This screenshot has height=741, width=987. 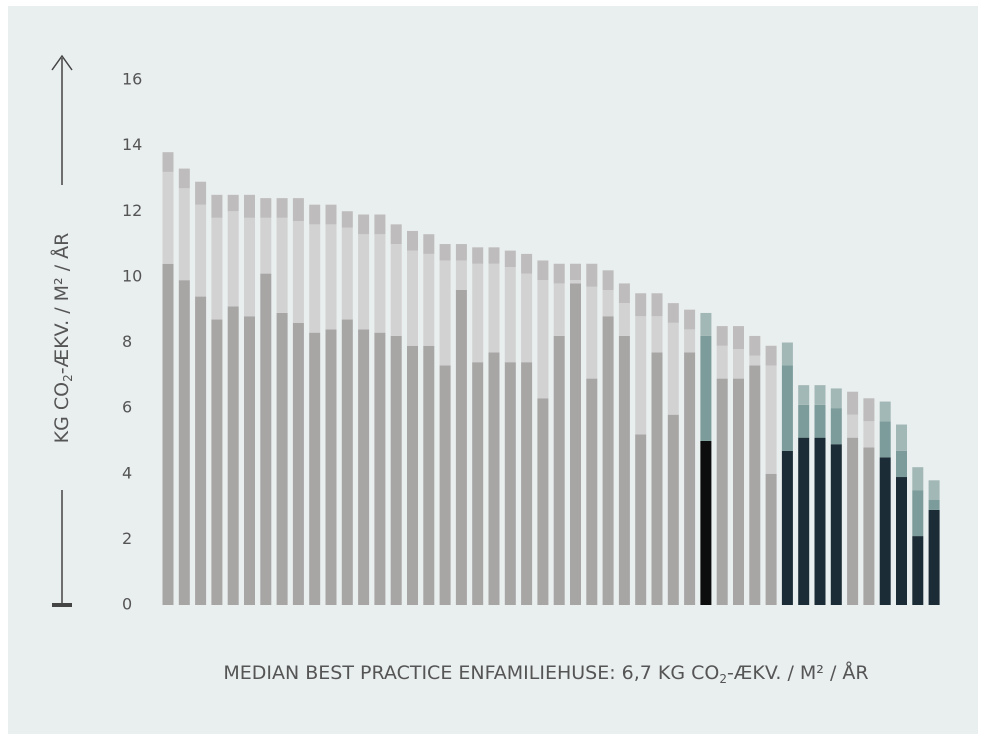 I want to click on y-tick-label: 14, so click(x=132, y=144).